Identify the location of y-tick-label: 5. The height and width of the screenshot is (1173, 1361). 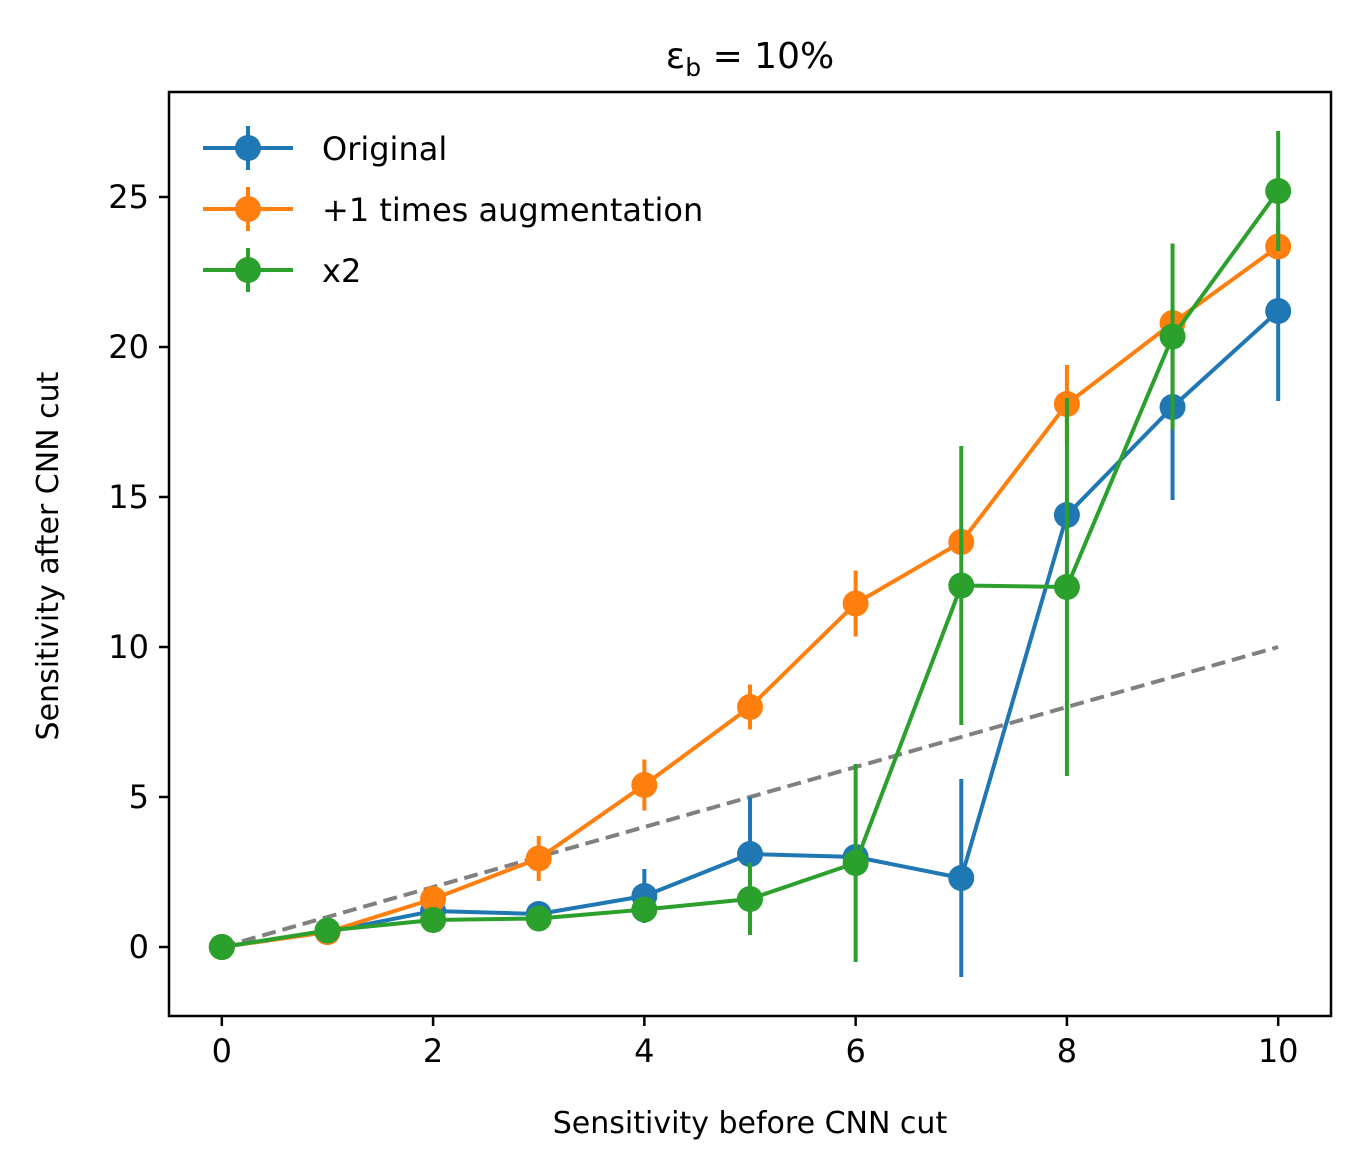
(139, 797).